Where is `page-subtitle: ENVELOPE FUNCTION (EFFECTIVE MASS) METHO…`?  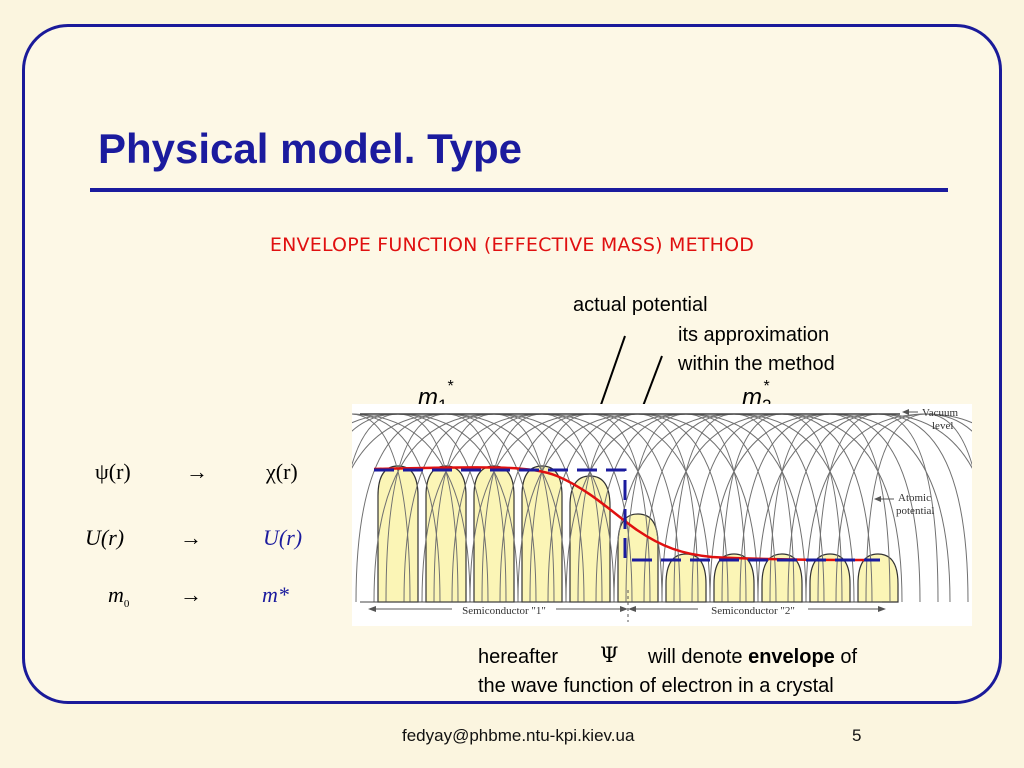 page-subtitle: ENVELOPE FUNCTION (EFFECTIVE MASS) METHO… is located at coordinates (512, 245).